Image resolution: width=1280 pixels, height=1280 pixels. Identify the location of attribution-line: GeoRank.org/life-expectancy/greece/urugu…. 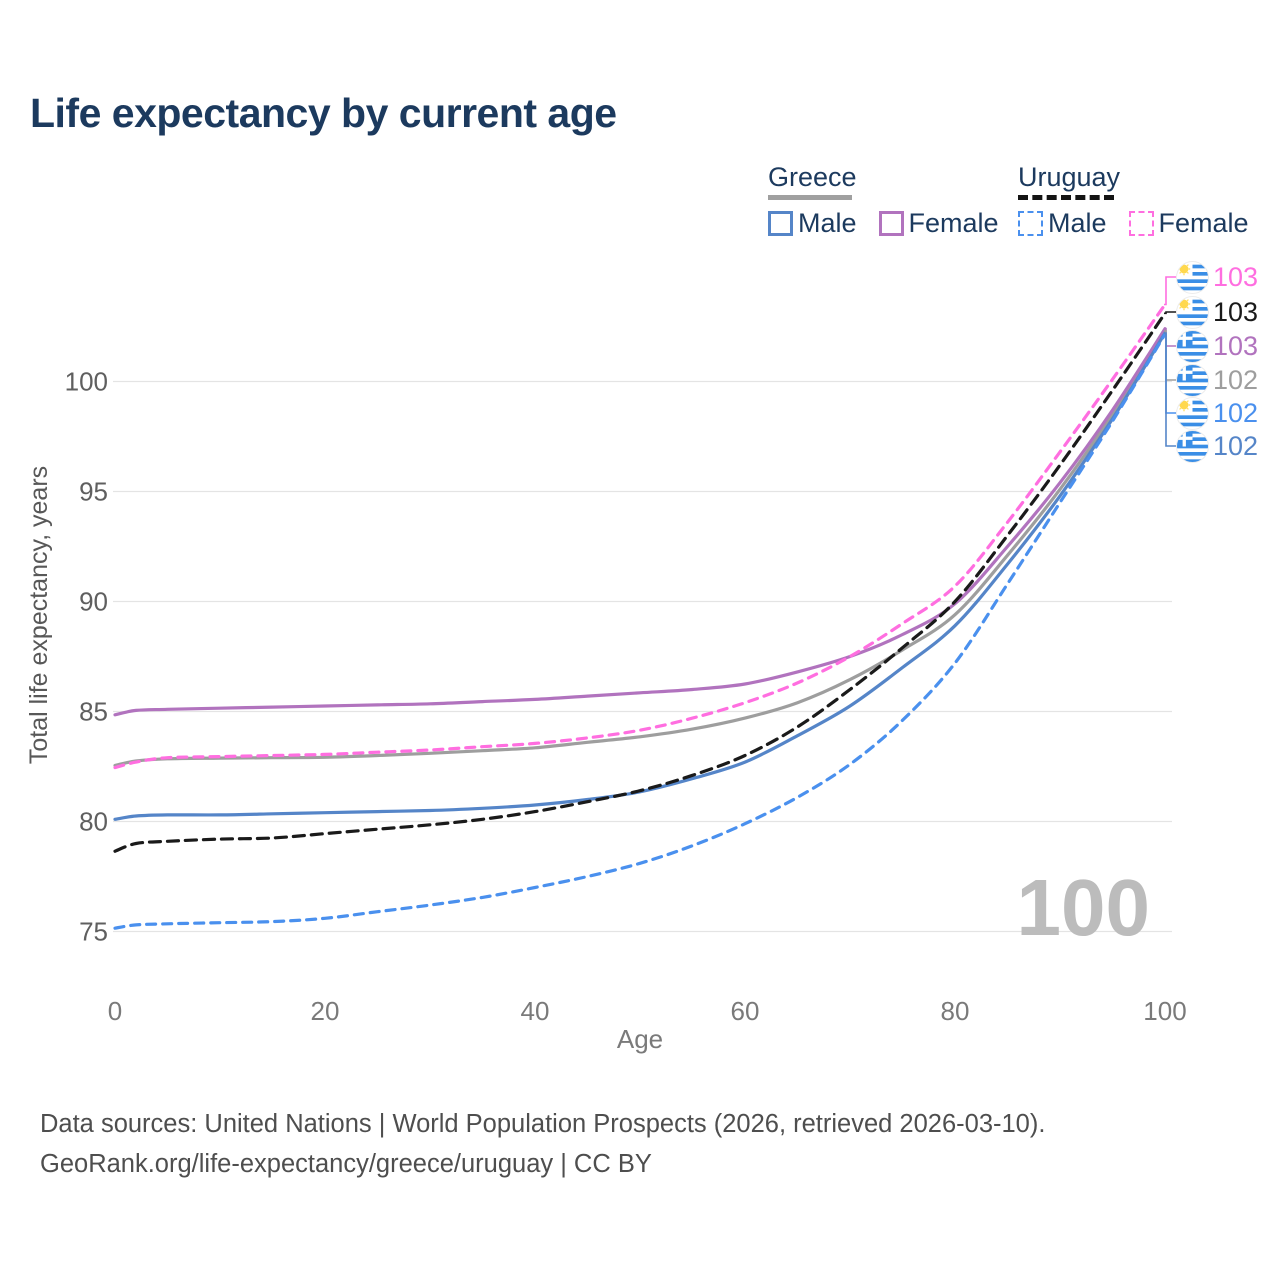
(346, 1164).